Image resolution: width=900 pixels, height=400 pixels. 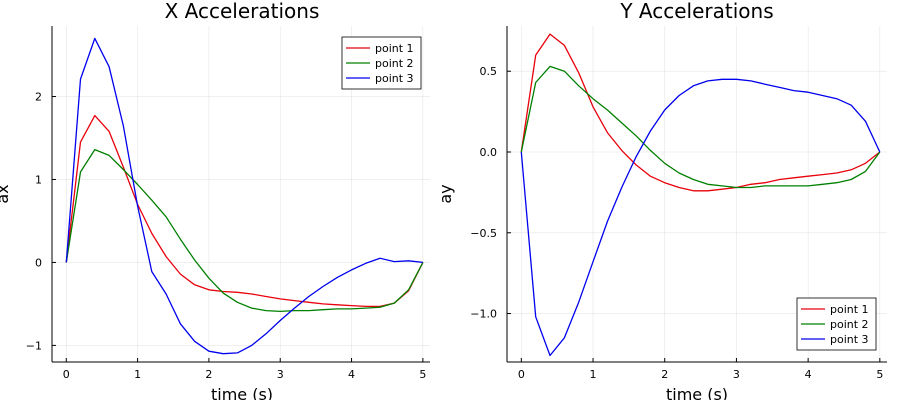 I want to click on y-tick-label: 1, so click(x=38, y=179).